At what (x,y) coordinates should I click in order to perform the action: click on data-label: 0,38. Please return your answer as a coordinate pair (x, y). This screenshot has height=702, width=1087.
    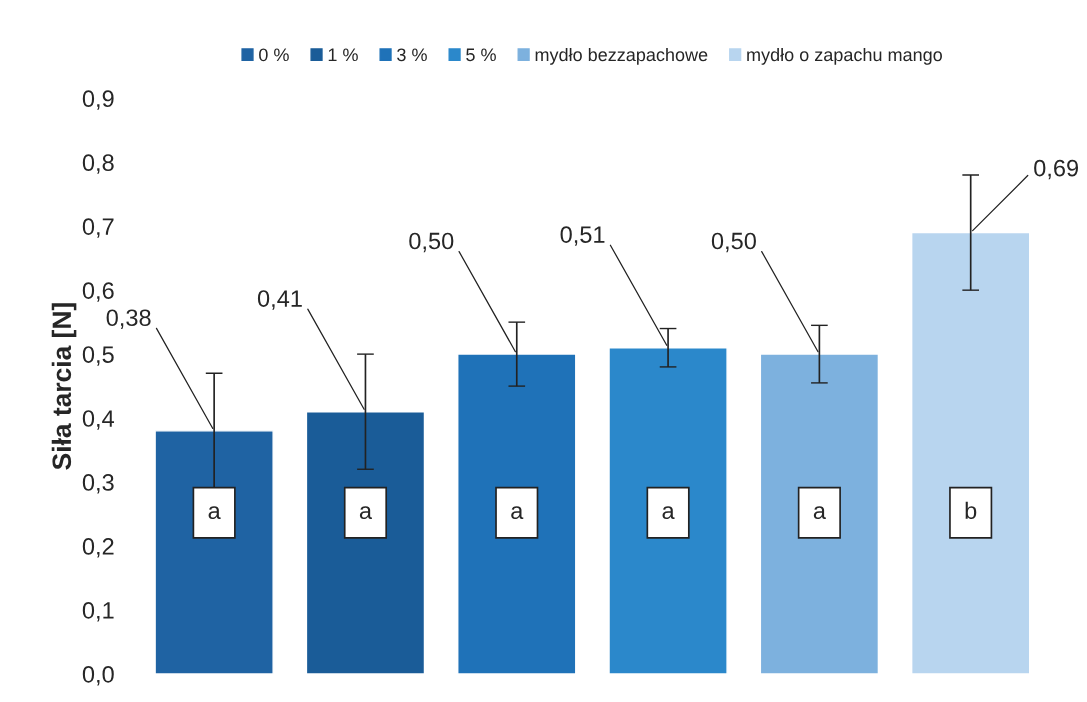
    Looking at the image, I should click on (128, 319).